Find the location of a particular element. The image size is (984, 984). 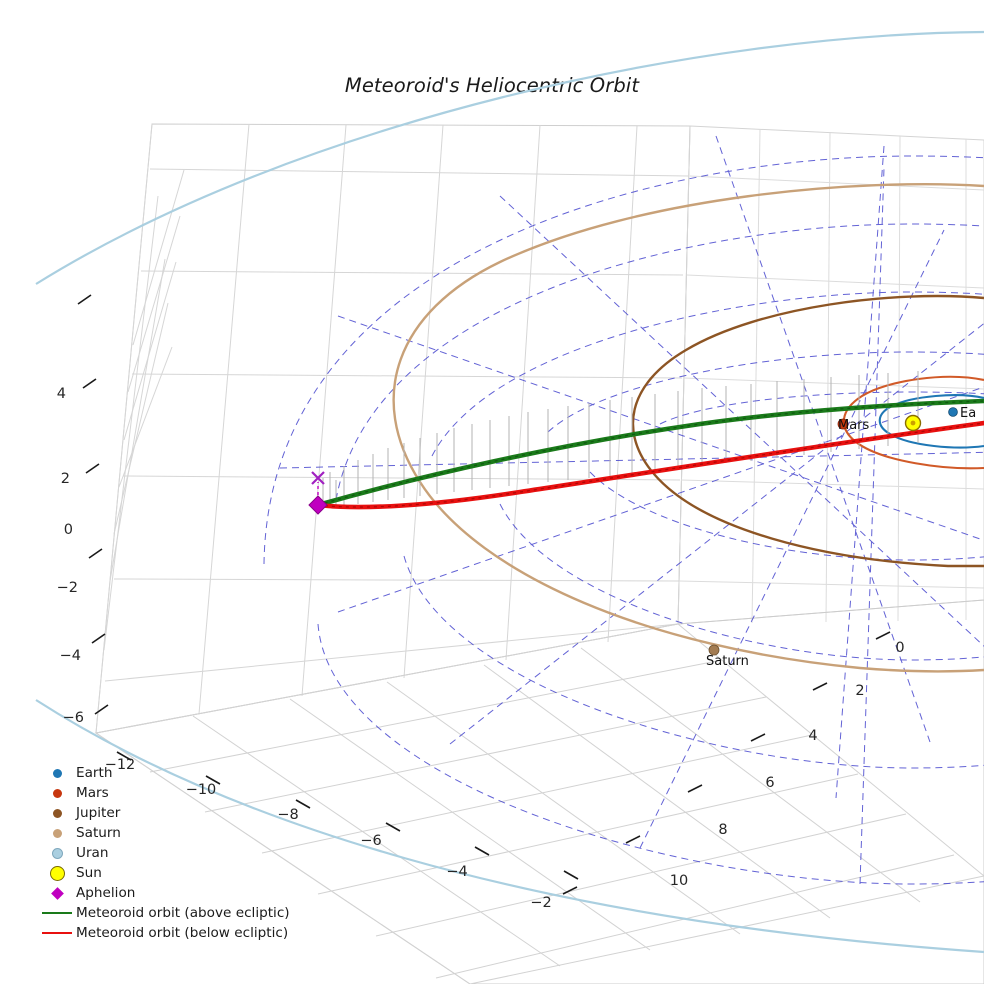

legend-item-mars: Mars is located at coordinates (164, 793).